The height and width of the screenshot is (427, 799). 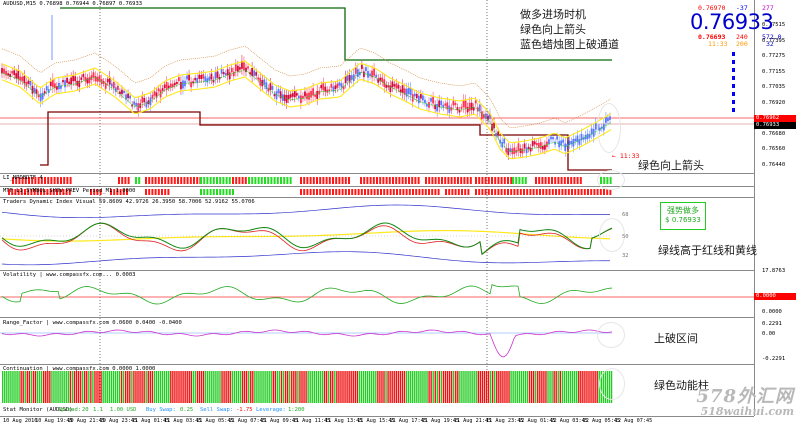 What do you see at coordinates (718, 44) in the screenshot?
I see `quote-time: 11:33` at bounding box center [718, 44].